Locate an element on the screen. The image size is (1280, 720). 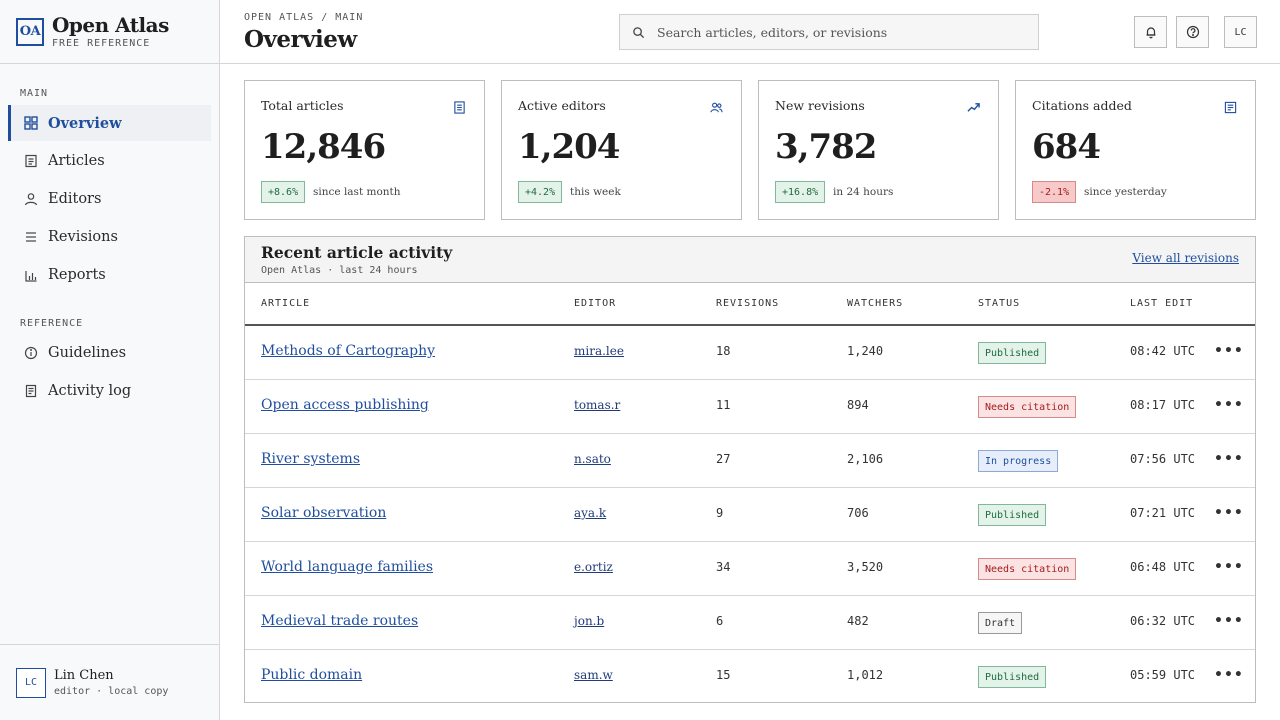
panel-title: Recent article activity is located at coordinates (357, 252).